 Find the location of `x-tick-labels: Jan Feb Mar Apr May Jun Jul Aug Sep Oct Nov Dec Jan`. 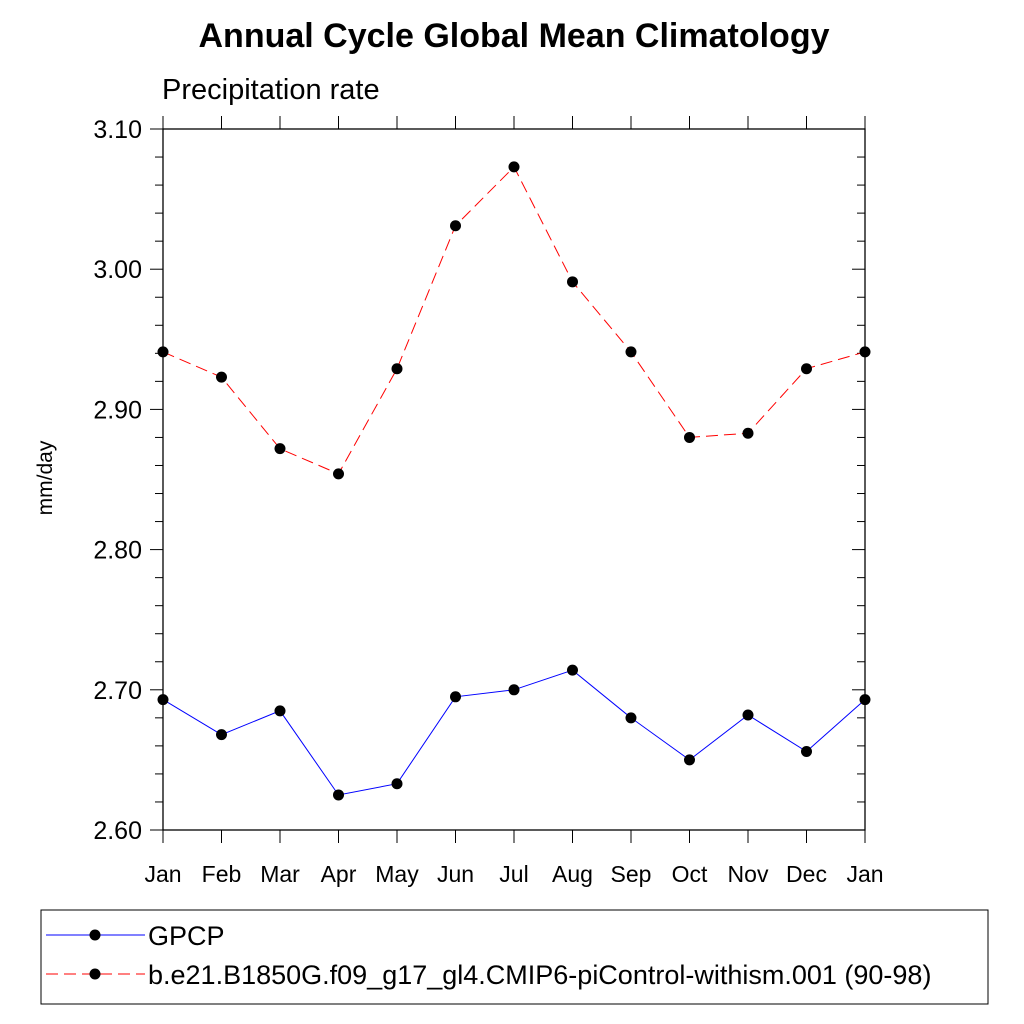

x-tick-labels: Jan Feb Mar Apr May Jun Jul Aug Sep Oct Nov Dec Jan is located at coordinates (513, 874).